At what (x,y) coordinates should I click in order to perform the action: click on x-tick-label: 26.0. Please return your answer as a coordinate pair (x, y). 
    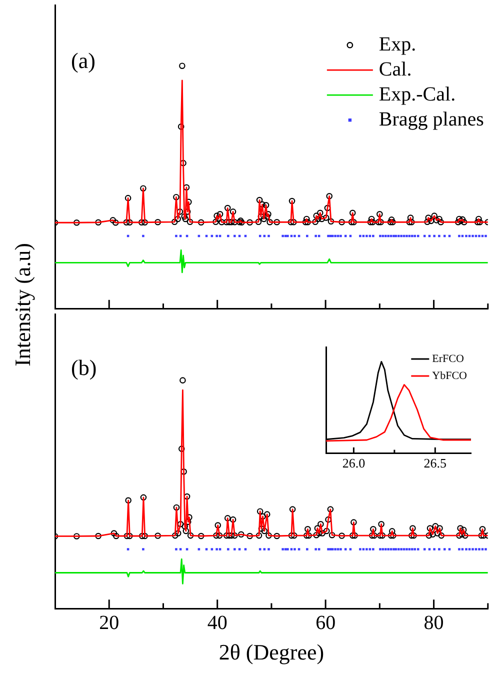
    Looking at the image, I should click on (354, 463).